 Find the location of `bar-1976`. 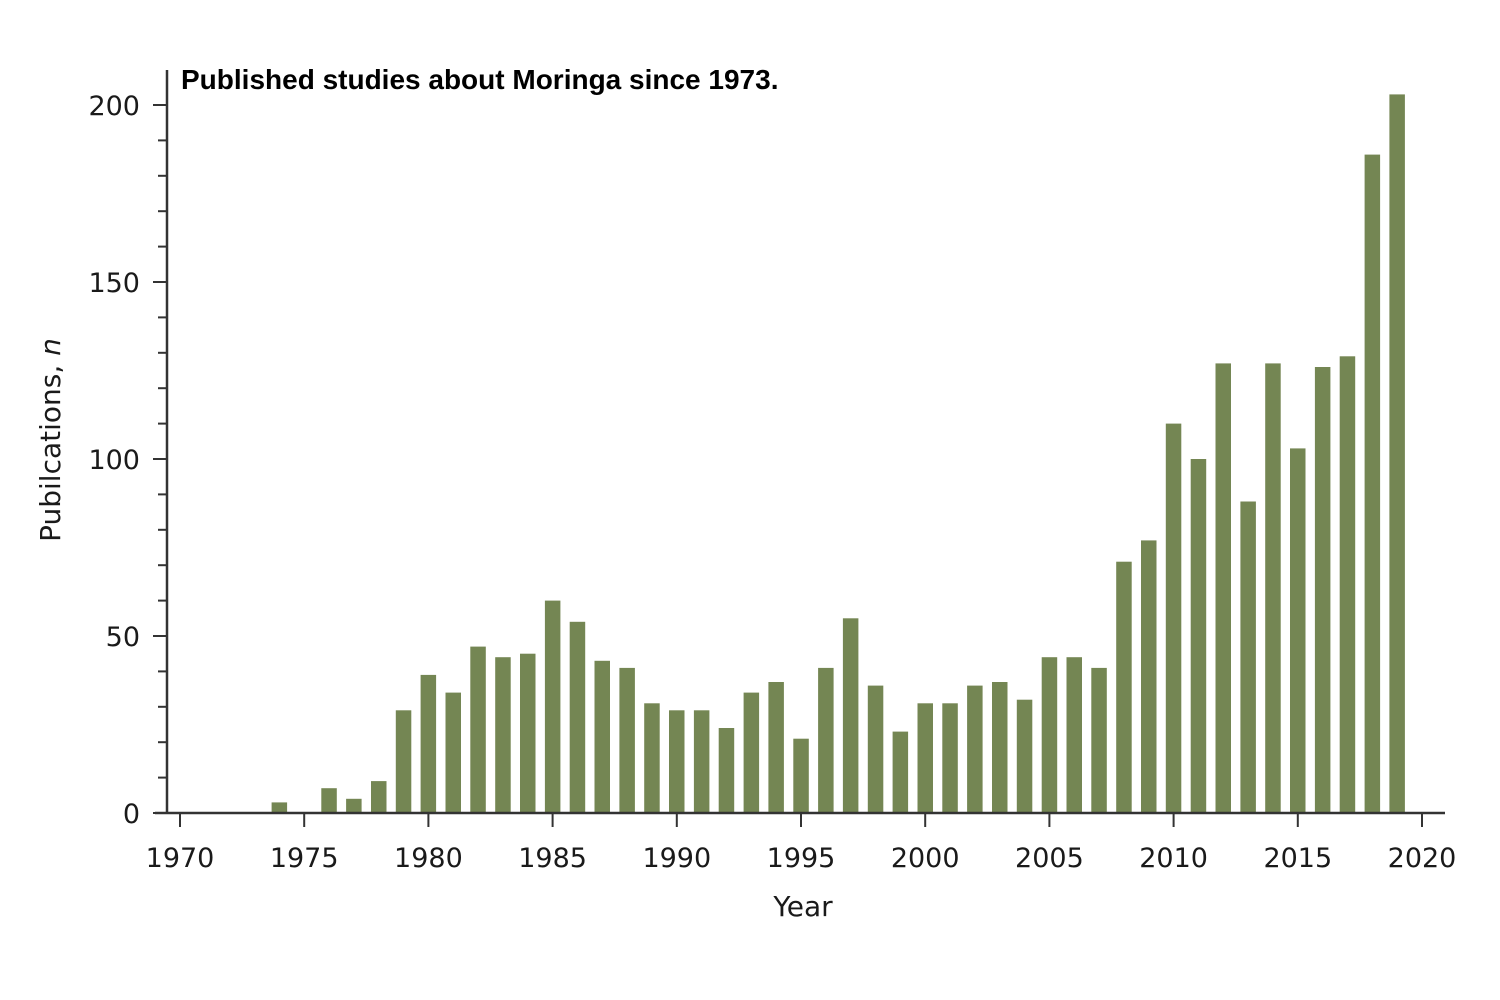

bar-1976 is located at coordinates (329, 800).